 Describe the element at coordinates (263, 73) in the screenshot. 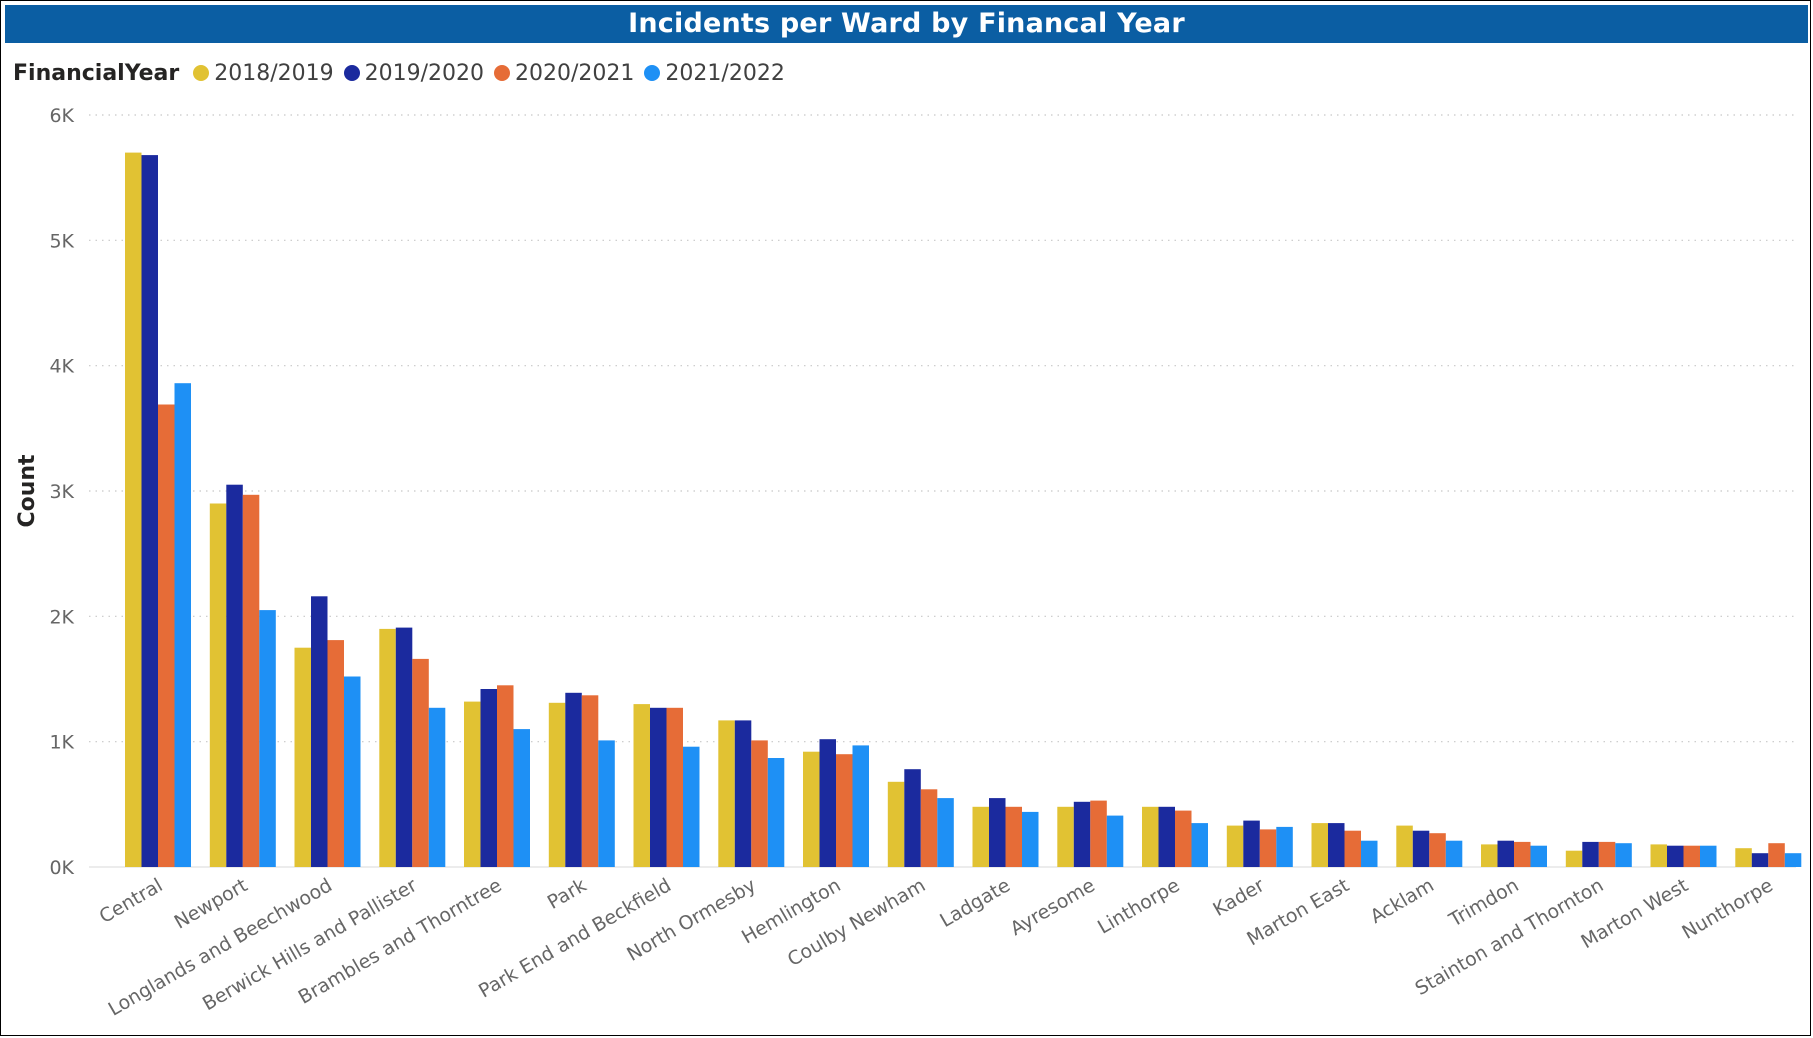

I see `legend-item-2018-2019: 2018/2019` at that location.